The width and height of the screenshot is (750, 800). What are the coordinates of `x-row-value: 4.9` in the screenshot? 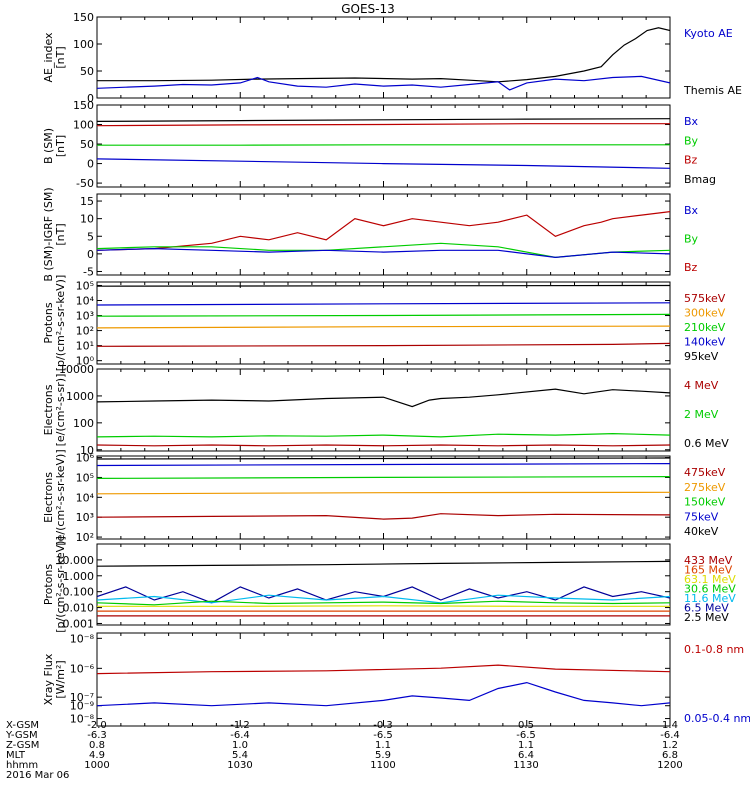 It's located at (97, 755).